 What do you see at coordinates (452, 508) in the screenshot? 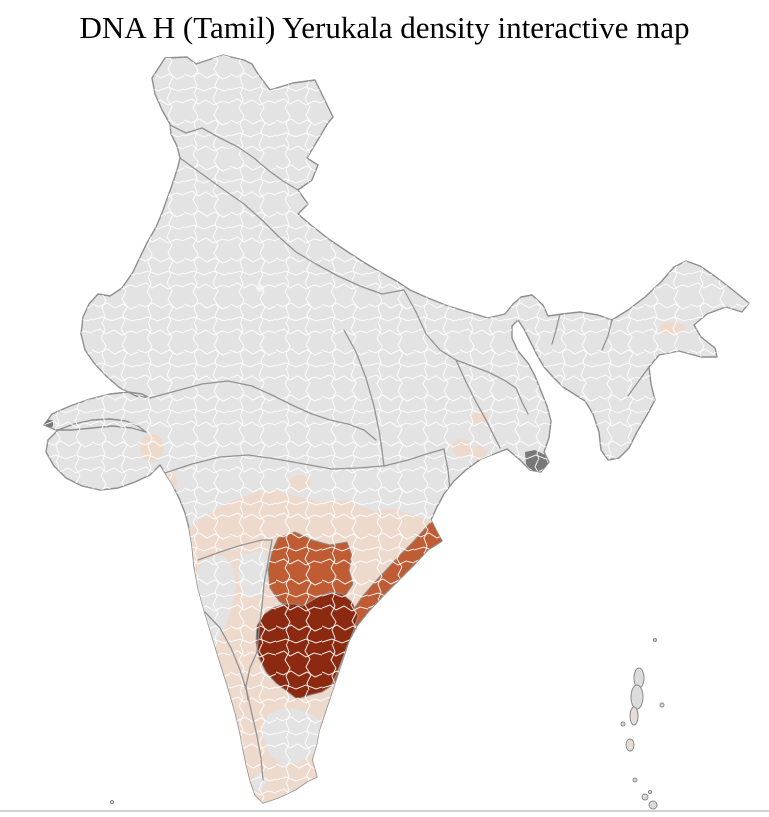
I see `region-low-density-odisha-coast` at bounding box center [452, 508].